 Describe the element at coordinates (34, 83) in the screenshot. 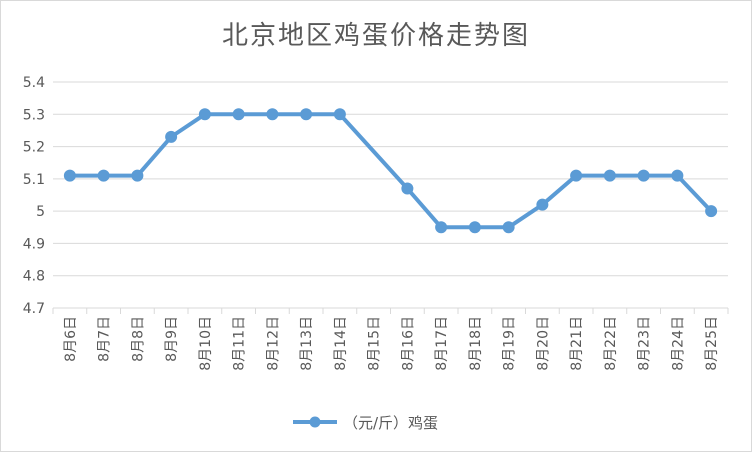

I see `y-tick-label: 5.4` at that location.